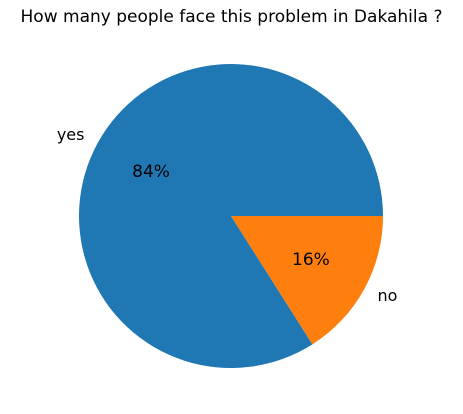 This screenshot has width=463, height=414. What do you see at coordinates (307, 280) in the screenshot?
I see `pie-slice-no` at bounding box center [307, 280].